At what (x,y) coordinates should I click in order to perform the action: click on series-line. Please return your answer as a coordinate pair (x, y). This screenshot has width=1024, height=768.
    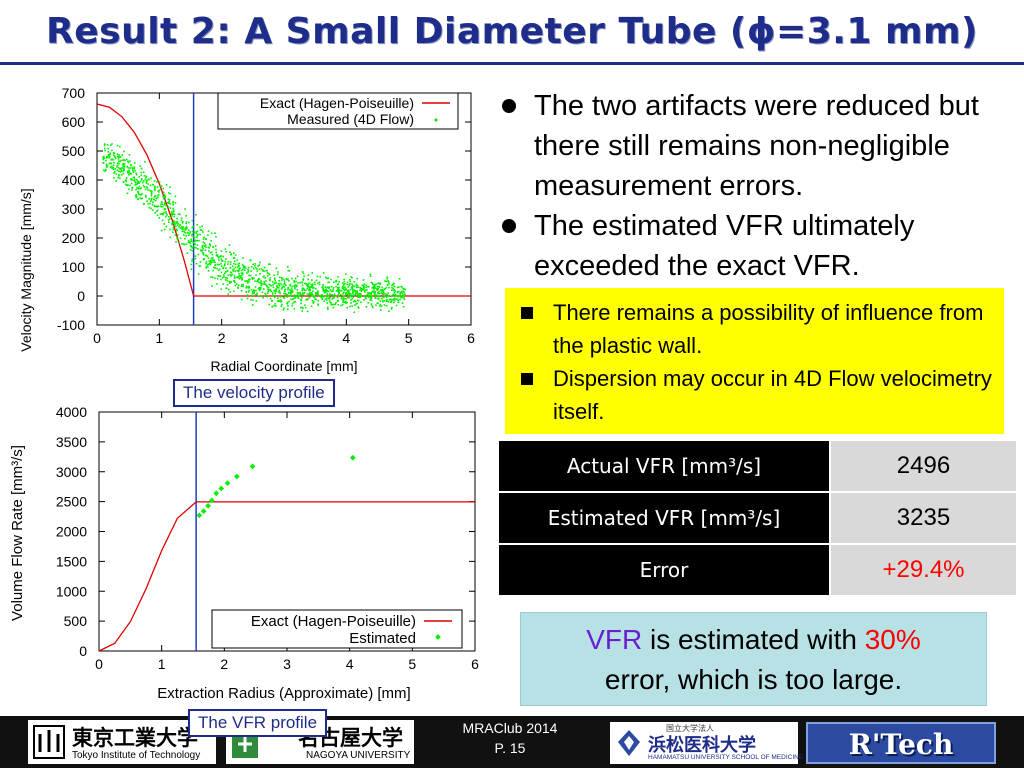
    Looking at the image, I should click on (286, 576).